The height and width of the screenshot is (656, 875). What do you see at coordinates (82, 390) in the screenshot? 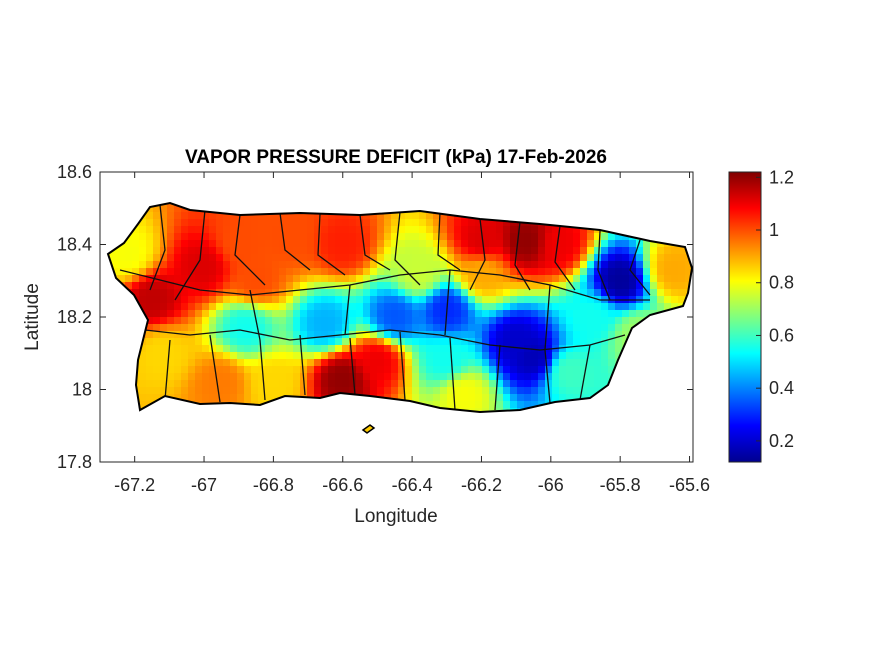
I see `y-tick-label: 18` at bounding box center [82, 390].